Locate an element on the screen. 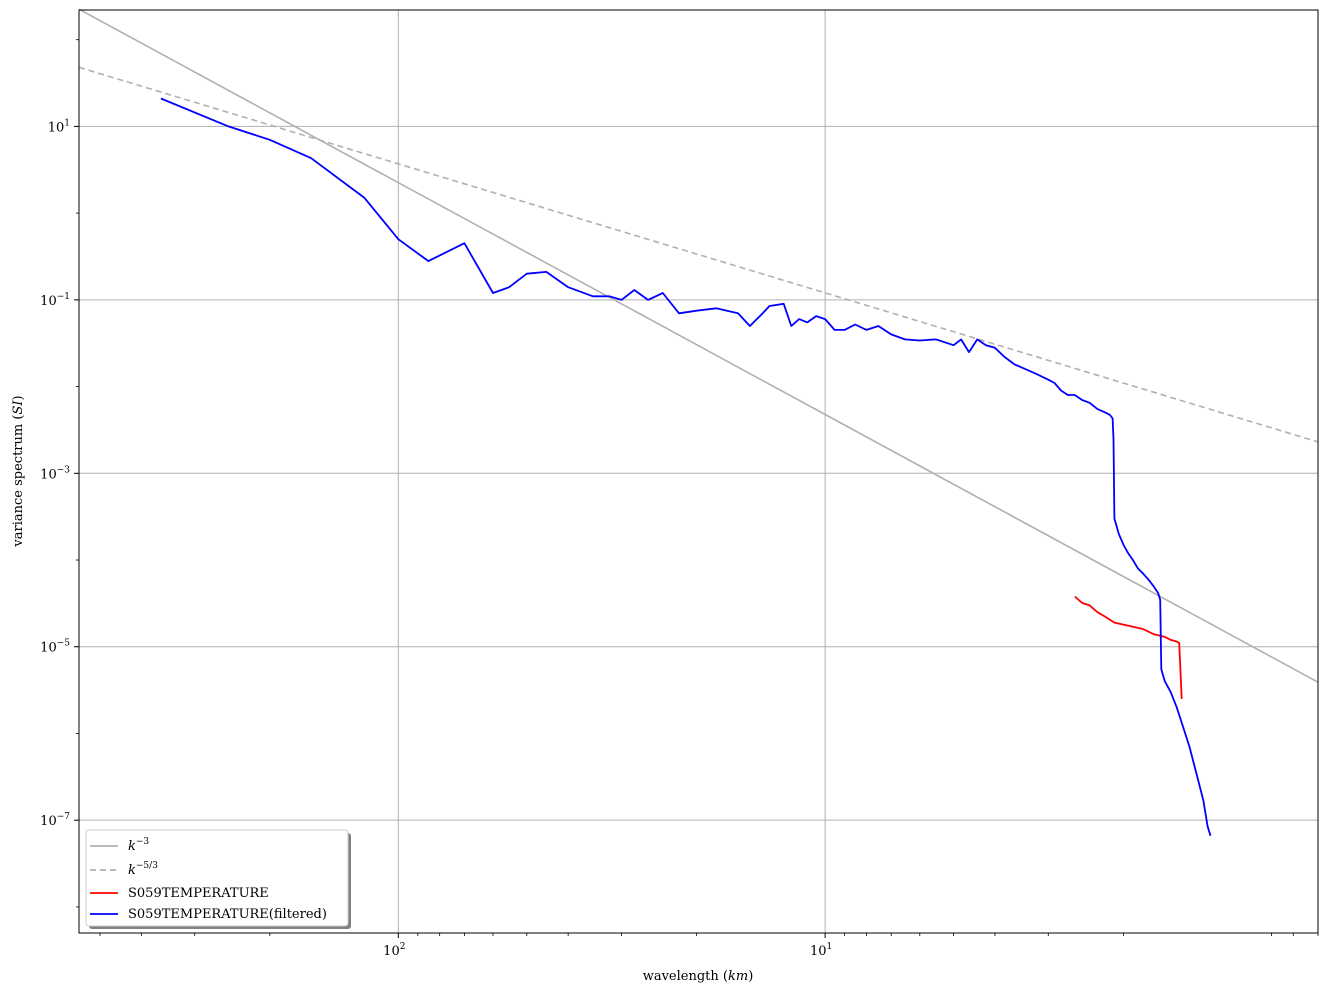  legend-label-k-3: k−3 is located at coordinates (138, 845).